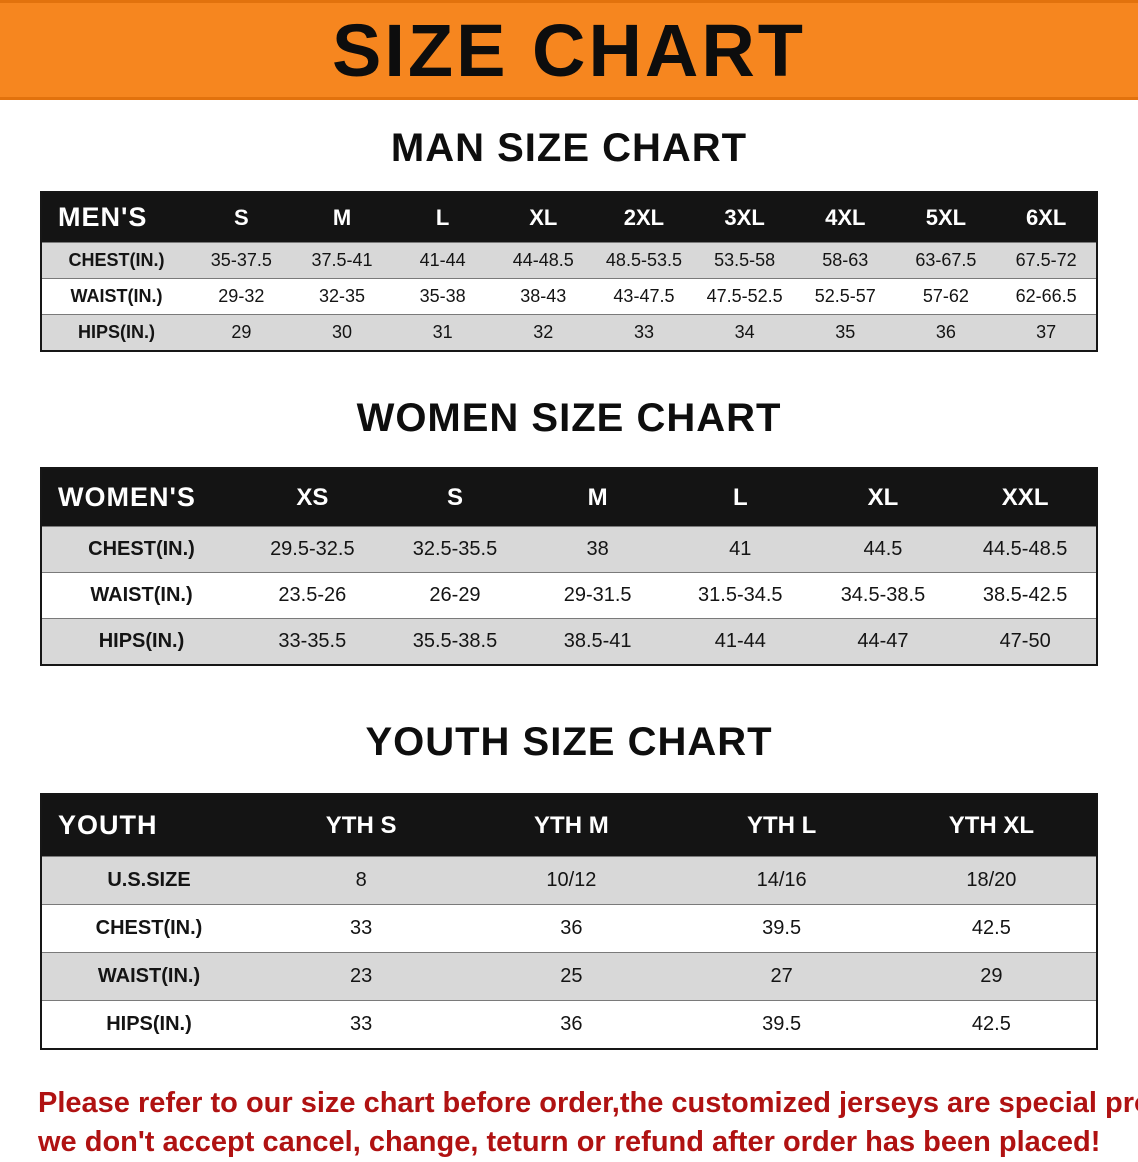 The image size is (1138, 1162). Describe the element at coordinates (241, 296) in the screenshot. I see `measurement-value: 29-32` at that location.